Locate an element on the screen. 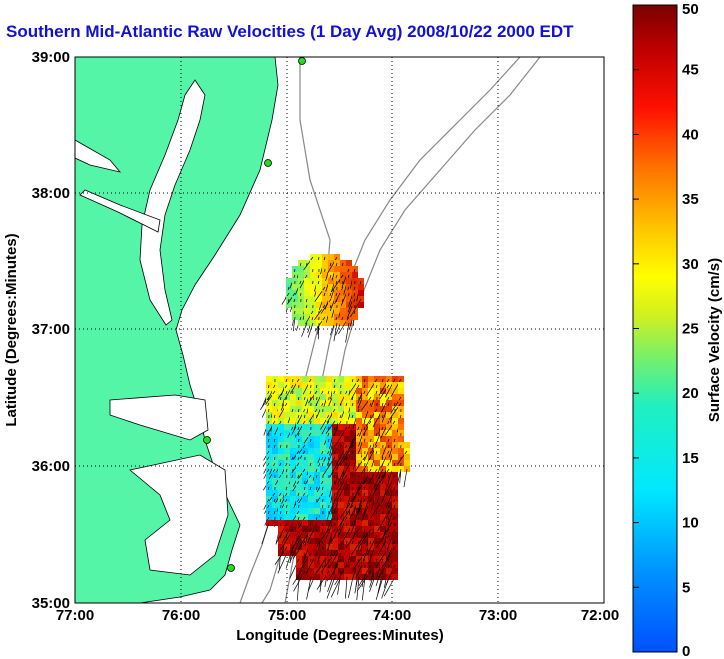 The width and height of the screenshot is (724, 659). potomac-river is located at coordinates (120, 211).